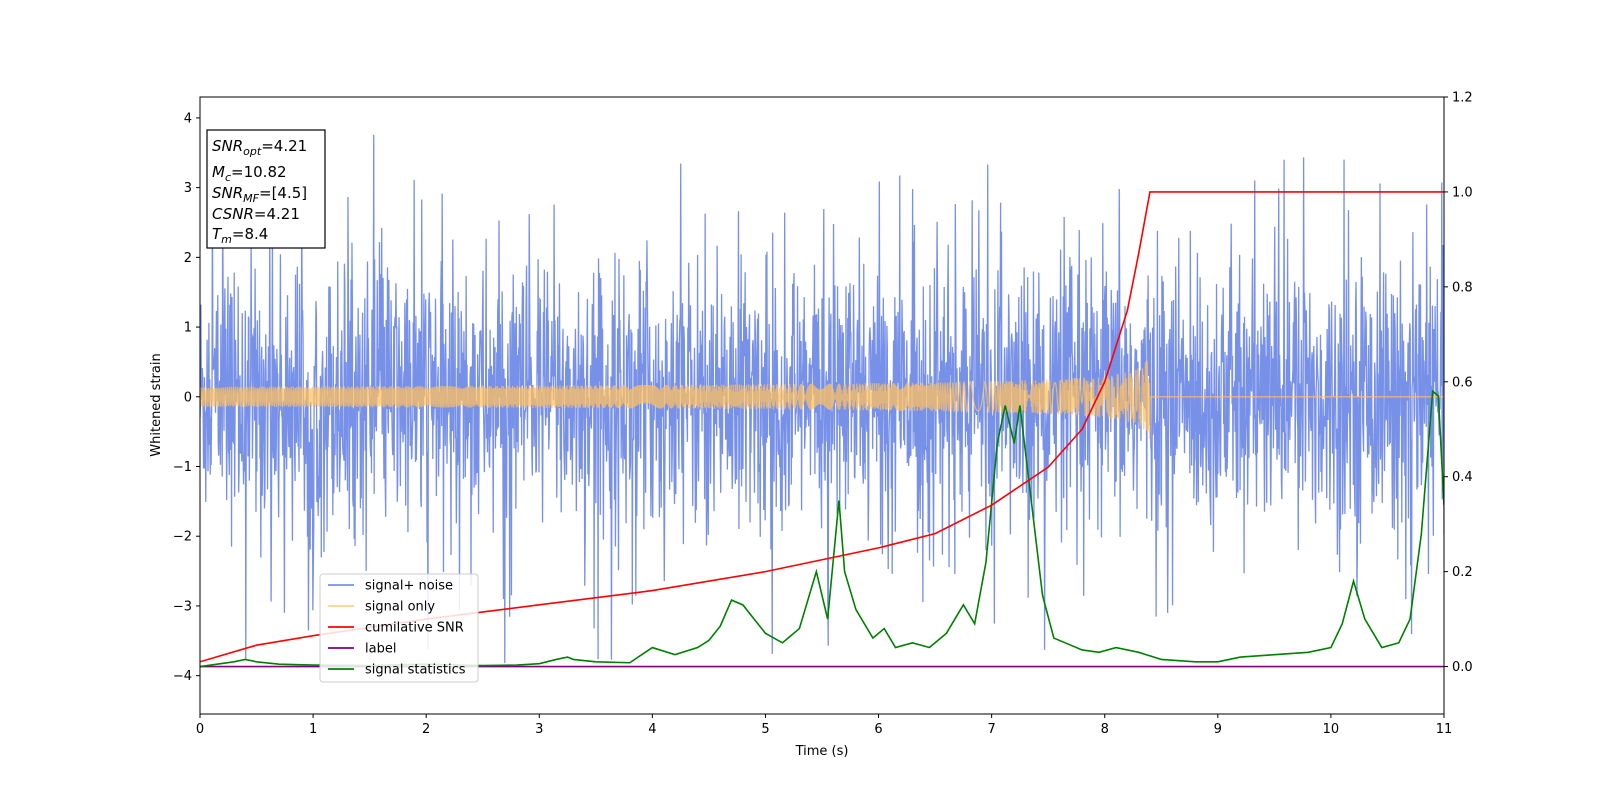 The width and height of the screenshot is (1600, 800). Describe the element at coordinates (1105, 729) in the screenshot. I see `x-tick-label: 8` at that location.